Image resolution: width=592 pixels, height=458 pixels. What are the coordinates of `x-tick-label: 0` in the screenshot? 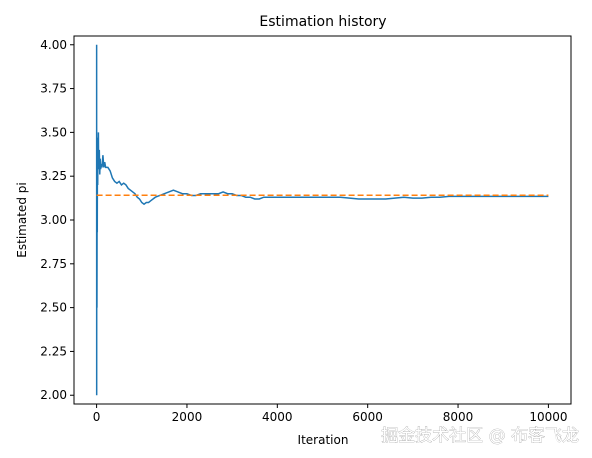 It's located at (97, 417).